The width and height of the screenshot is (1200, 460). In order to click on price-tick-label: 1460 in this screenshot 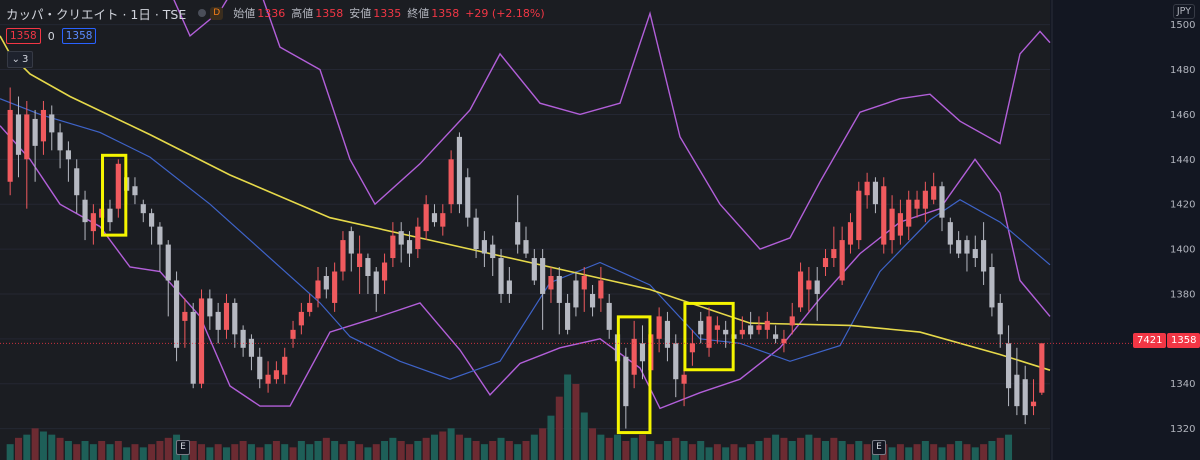, I will do `click(1182, 115)`.